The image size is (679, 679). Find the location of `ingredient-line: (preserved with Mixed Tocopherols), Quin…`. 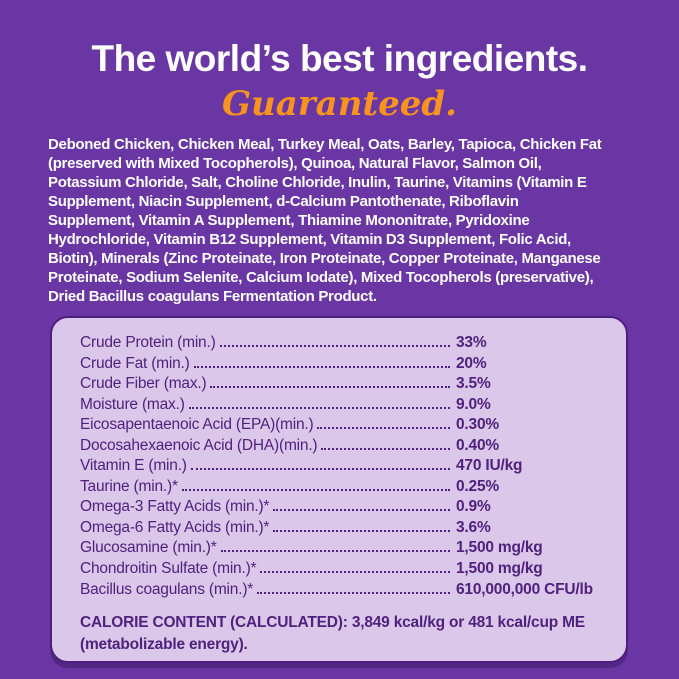

ingredient-line: (preserved with Mixed Tocopherols), Quin… is located at coordinates (295, 163).